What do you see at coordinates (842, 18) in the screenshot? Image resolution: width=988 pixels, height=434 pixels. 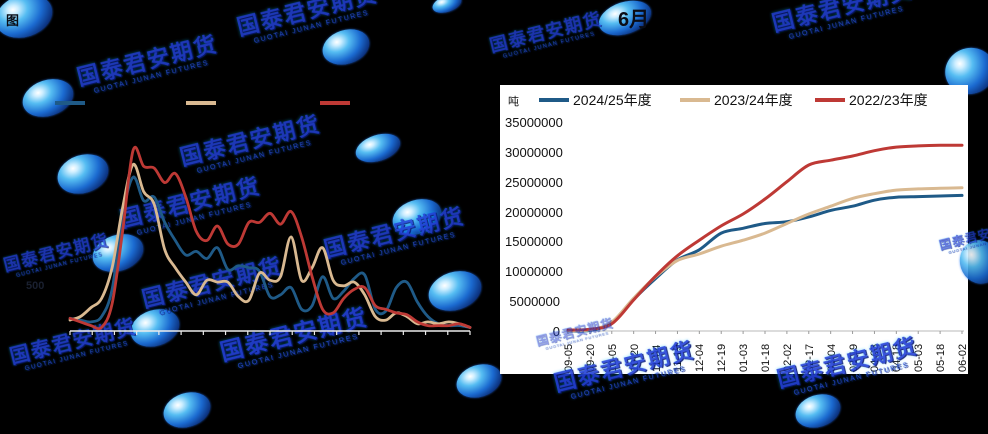 I see `watermark-cjk-text: 国泰君安期货` at bounding box center [842, 18].